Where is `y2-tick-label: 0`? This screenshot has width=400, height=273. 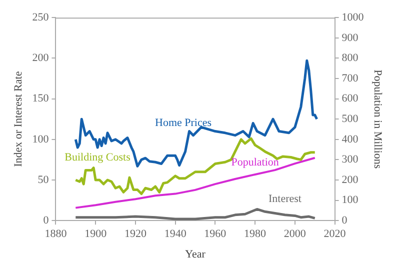
y2-tick-label: 0 is located at coordinates (345, 220).